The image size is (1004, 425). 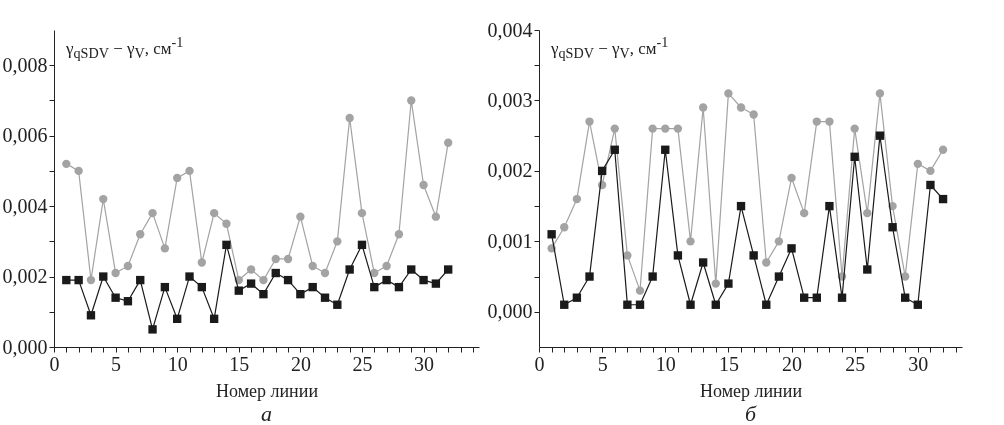 I want to click on y-tick-label: 0,008, so click(x=25, y=64).